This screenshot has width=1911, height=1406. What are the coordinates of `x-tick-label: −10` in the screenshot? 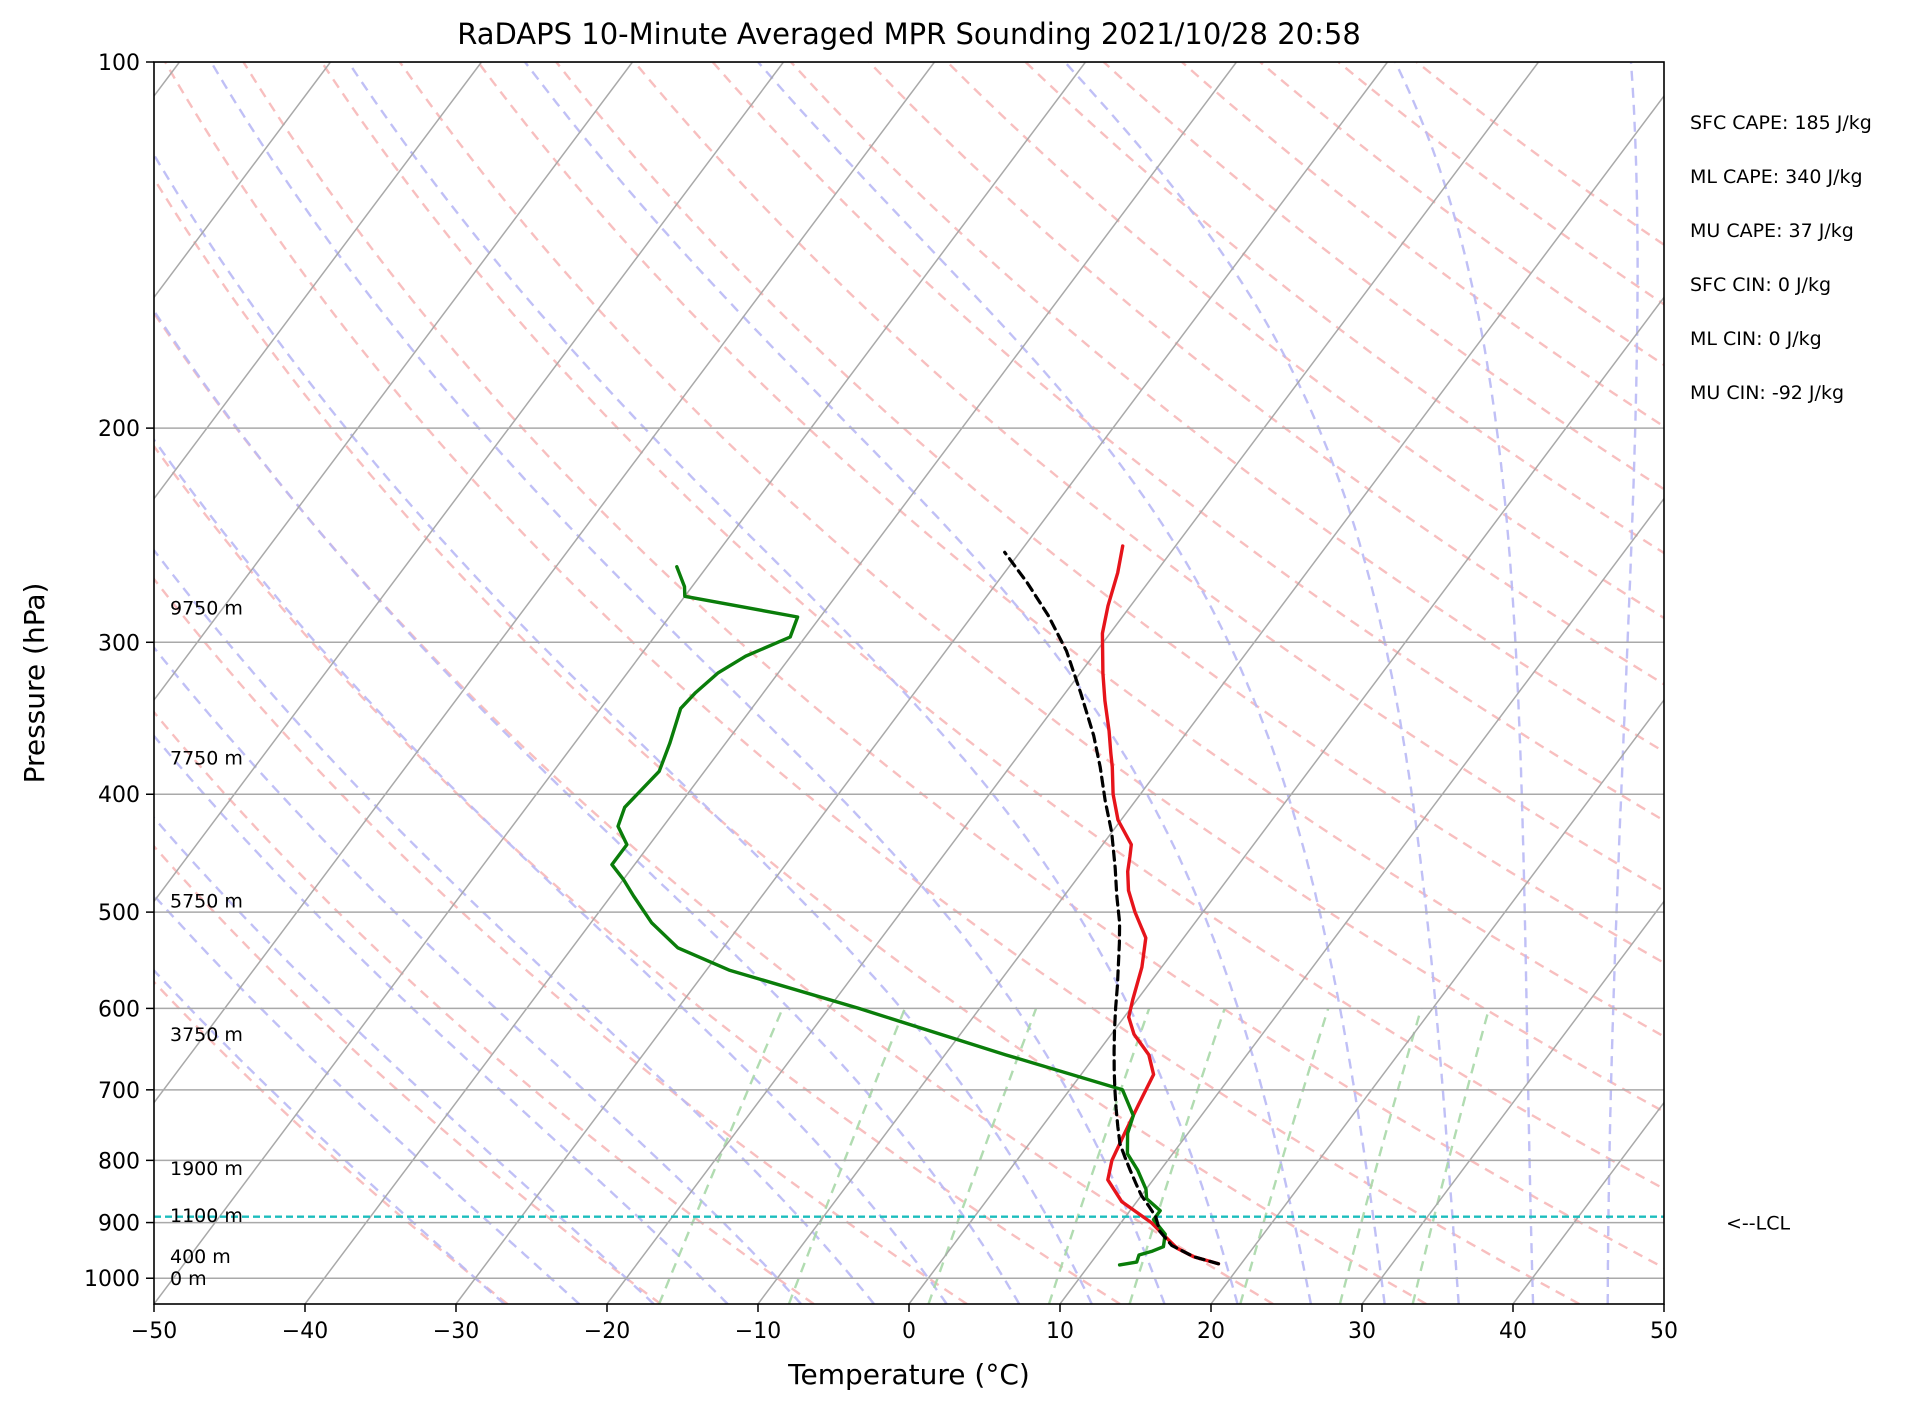 It's located at (758, 1331).